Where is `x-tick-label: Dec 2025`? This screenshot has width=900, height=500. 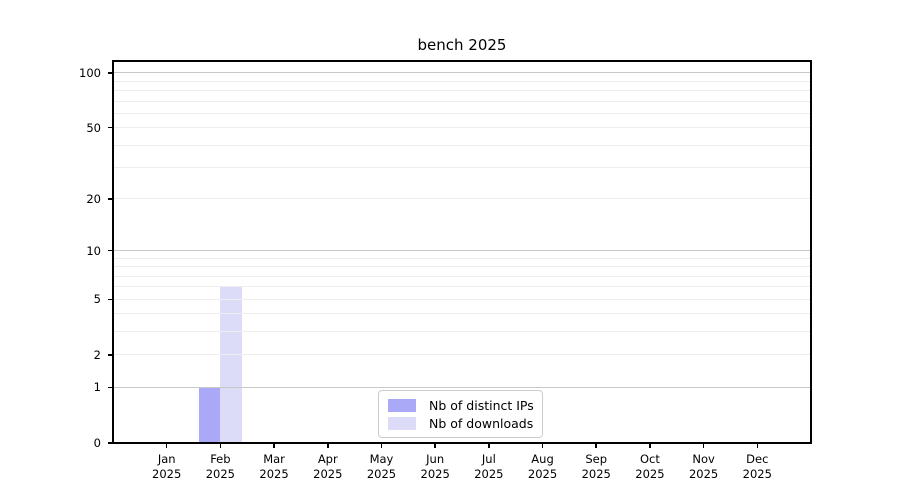 x-tick-label: Dec 2025 is located at coordinates (757, 466).